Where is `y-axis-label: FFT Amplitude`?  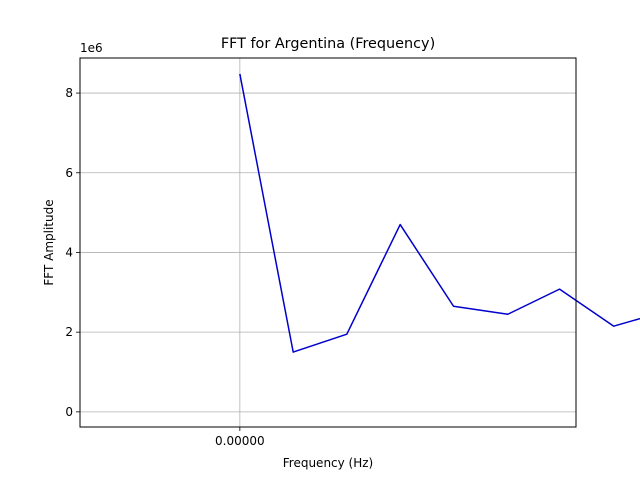 y-axis-label: FFT Amplitude is located at coordinates (49, 242).